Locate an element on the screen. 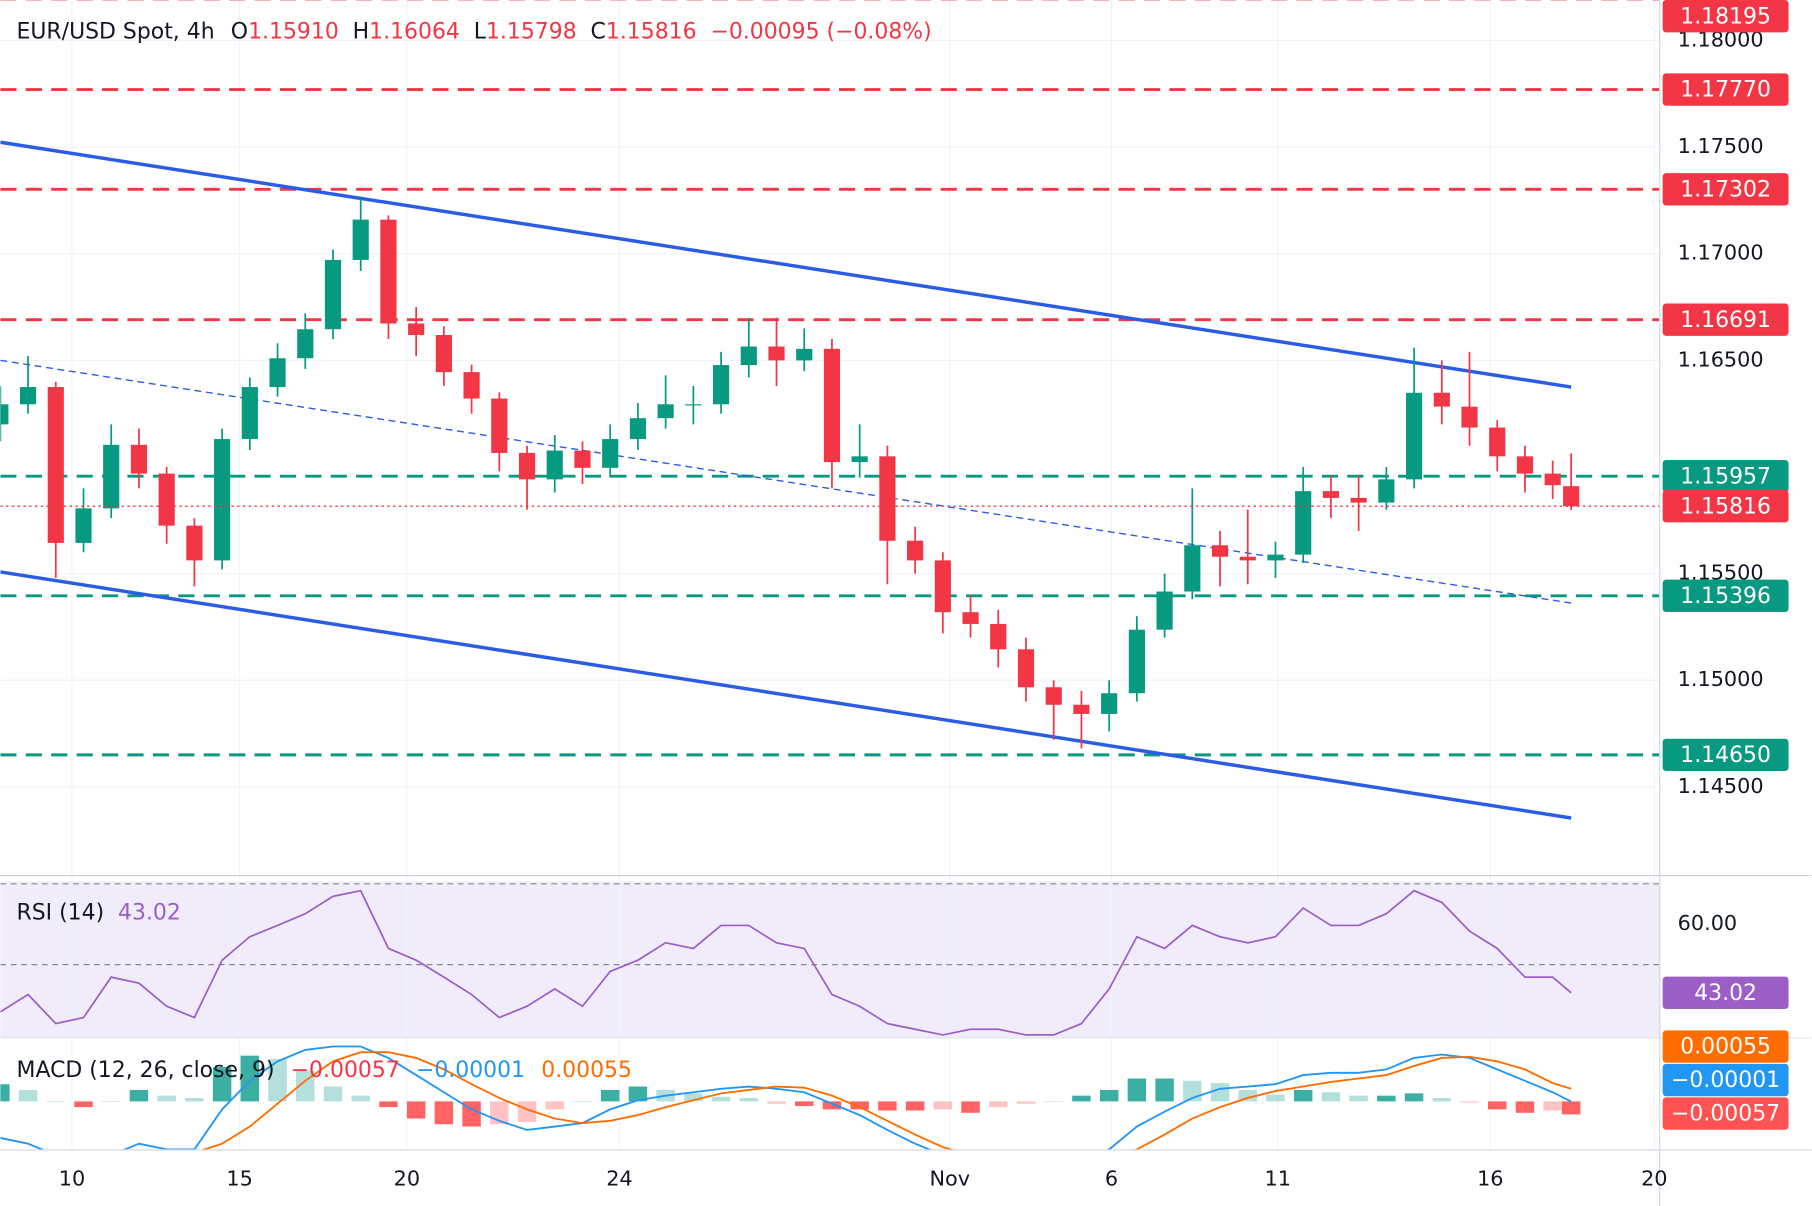 The image size is (1812, 1206). x-tick-label: 6 is located at coordinates (1111, 1178).